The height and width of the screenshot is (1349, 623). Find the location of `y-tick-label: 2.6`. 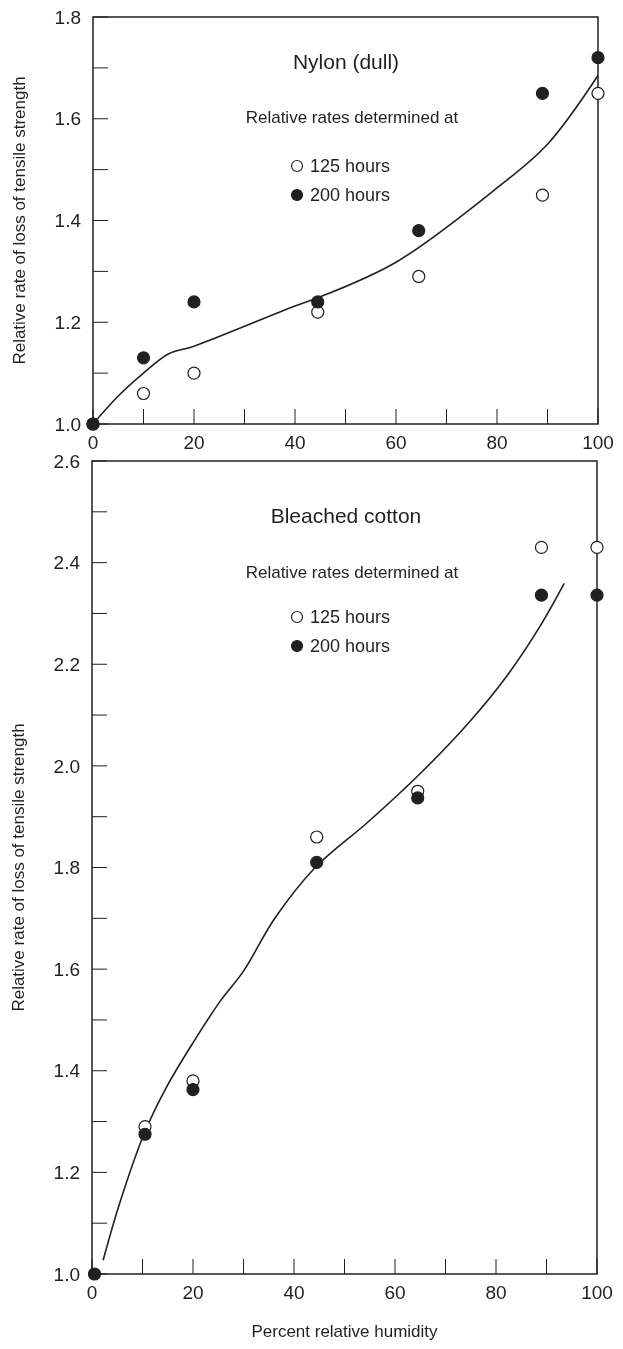

y-tick-label: 2.6 is located at coordinates (66, 461).